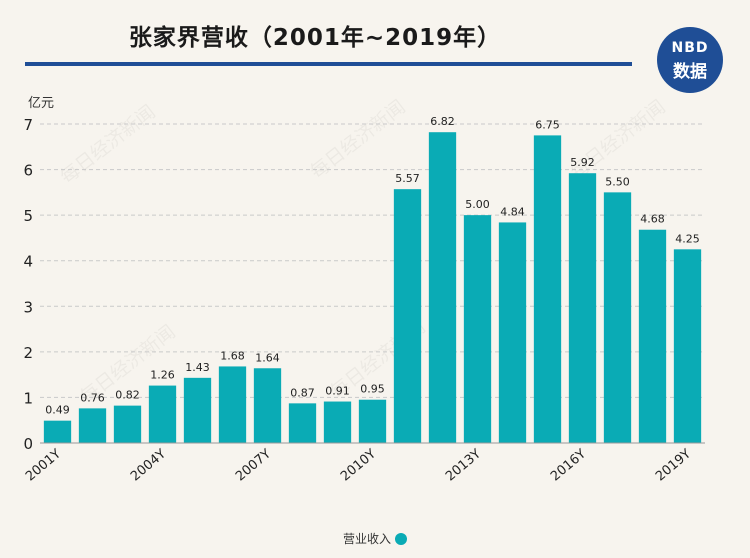 Image resolution: width=750 pixels, height=558 pixels. Describe the element at coordinates (477, 204) in the screenshot. I see `bar-value-label: 5.00` at that location.